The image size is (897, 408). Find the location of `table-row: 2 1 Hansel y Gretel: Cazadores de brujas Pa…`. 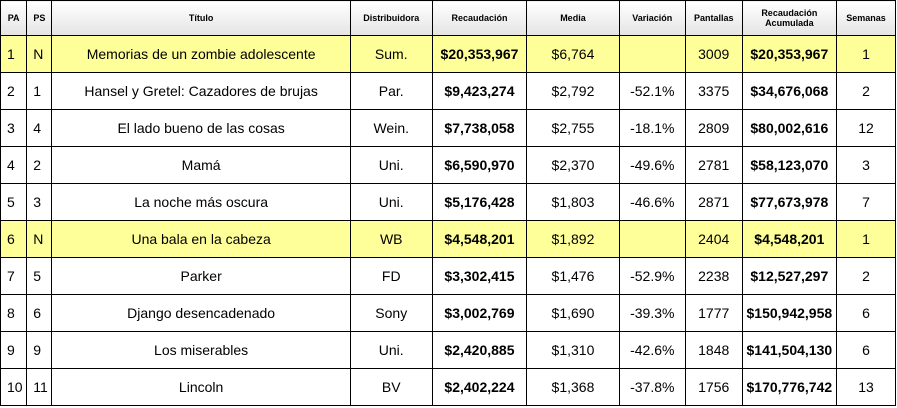

table-row: 2 1 Hansel y Gretel: Cazadores de brujas Pa… is located at coordinates (448, 91).